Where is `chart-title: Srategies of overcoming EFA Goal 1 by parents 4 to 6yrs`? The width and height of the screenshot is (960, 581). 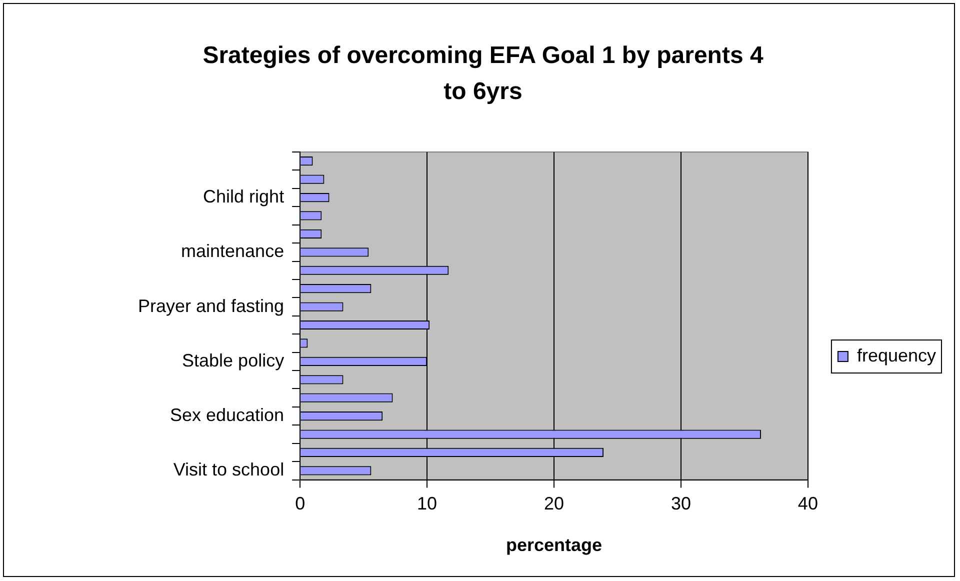
chart-title: Srategies of overcoming EFA Goal 1 by parents 4 to 6yrs is located at coordinates (483, 74).